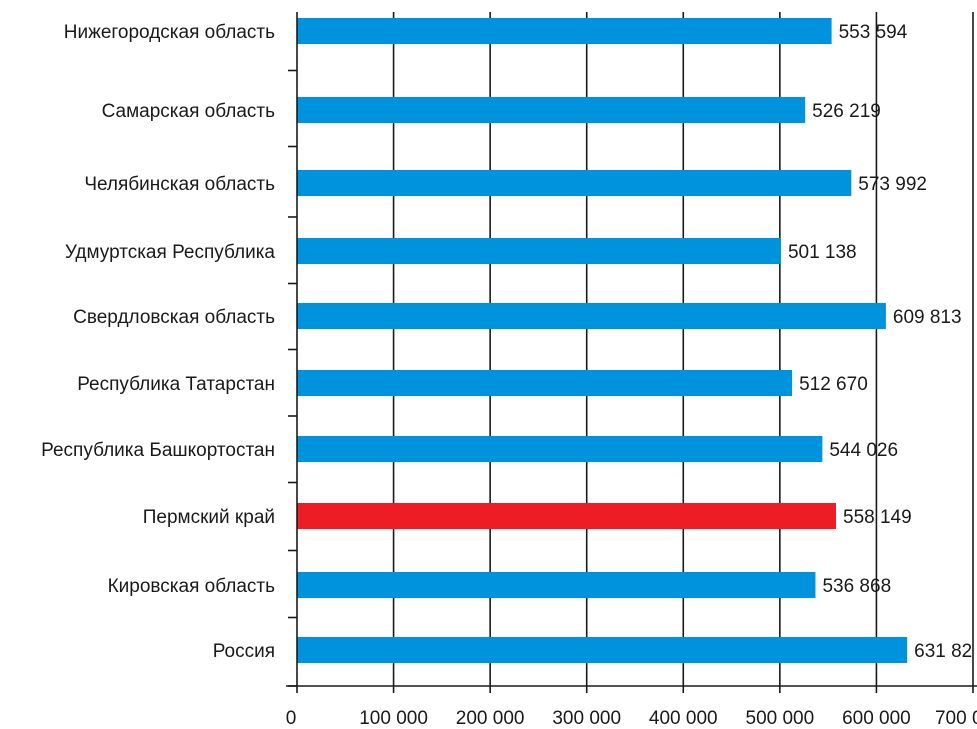  Describe the element at coordinates (876, 718) in the screenshot. I see `x-tick-label: 600 000` at that location.